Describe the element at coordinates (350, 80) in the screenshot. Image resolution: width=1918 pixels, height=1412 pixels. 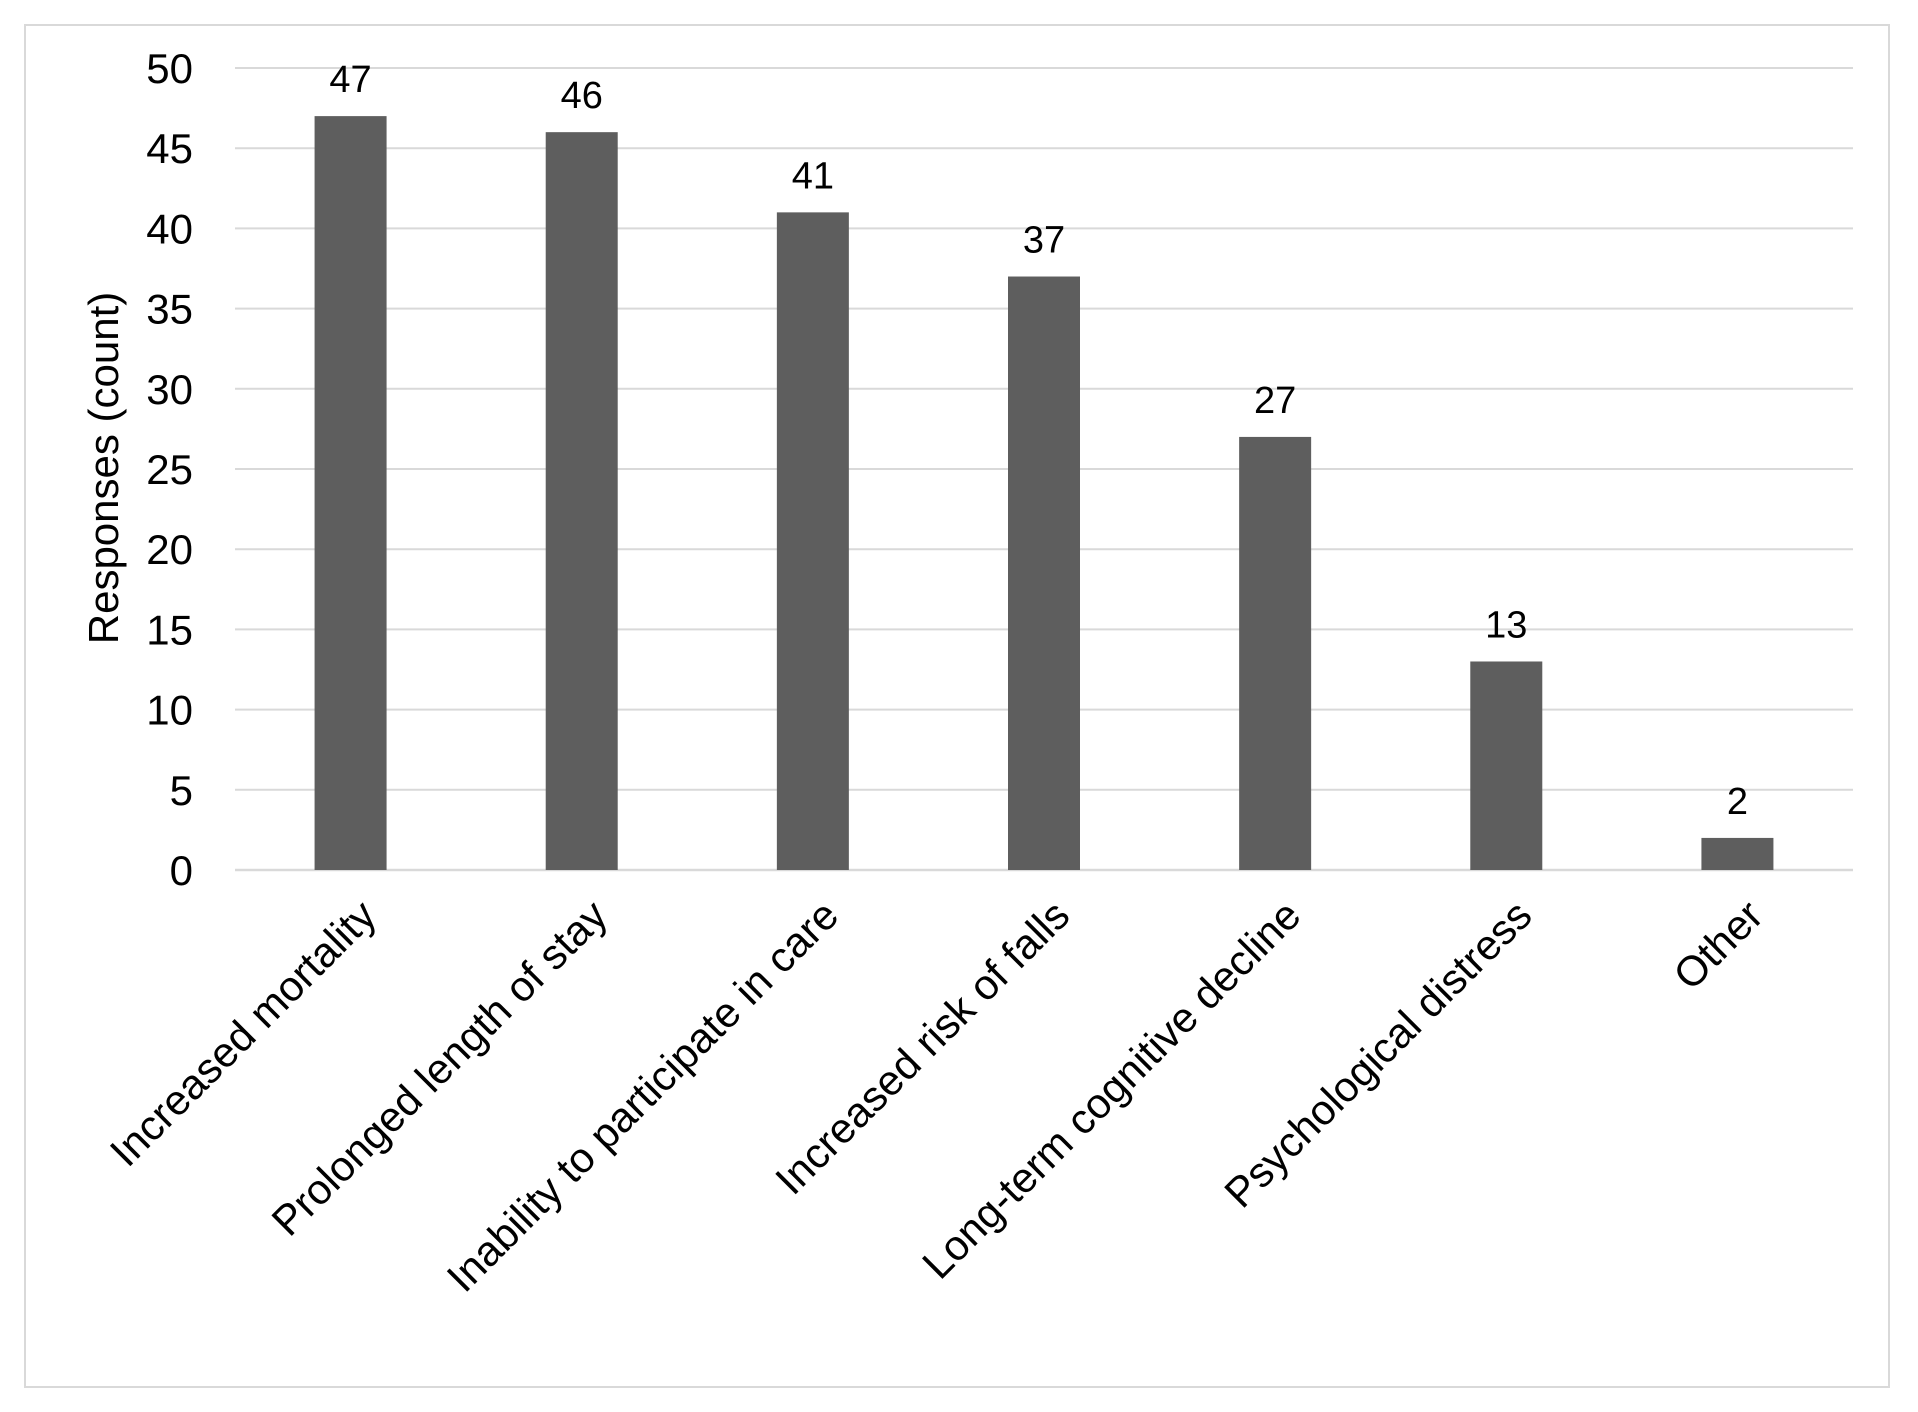
I see `data-label: 47` at that location.